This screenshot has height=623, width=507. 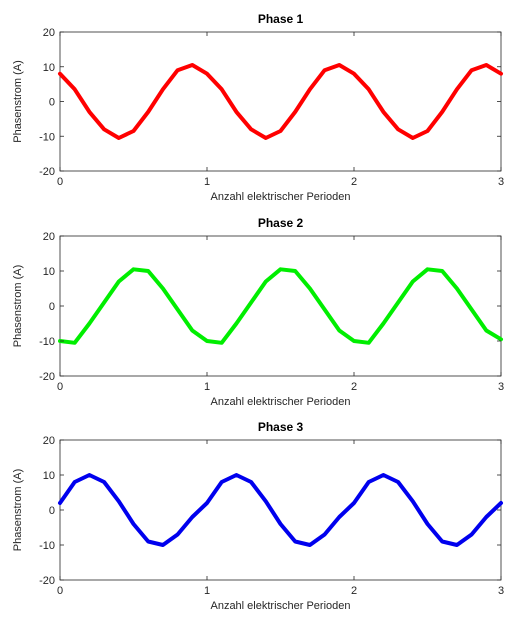 What do you see at coordinates (281, 427) in the screenshot?
I see `chart-title: Phase 3` at bounding box center [281, 427].